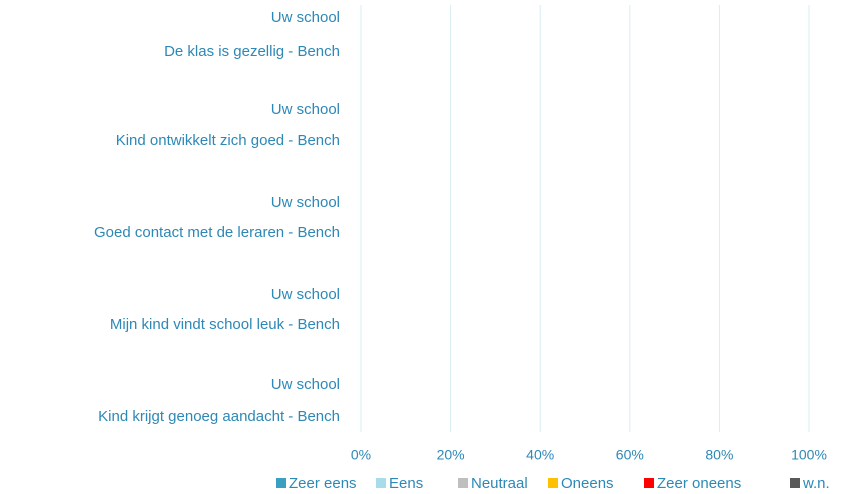 This screenshot has width=859, height=494. I want to click on x-tick-label: 40%, so click(540, 455).